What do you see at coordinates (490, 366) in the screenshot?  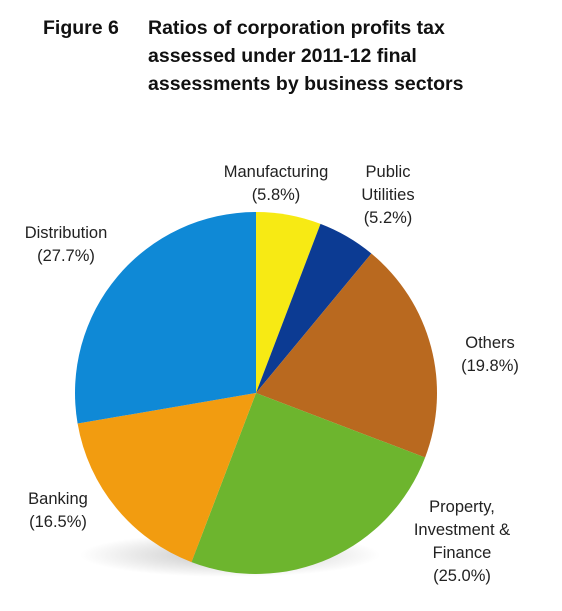 I see `value-label: (19.8%)` at bounding box center [490, 366].